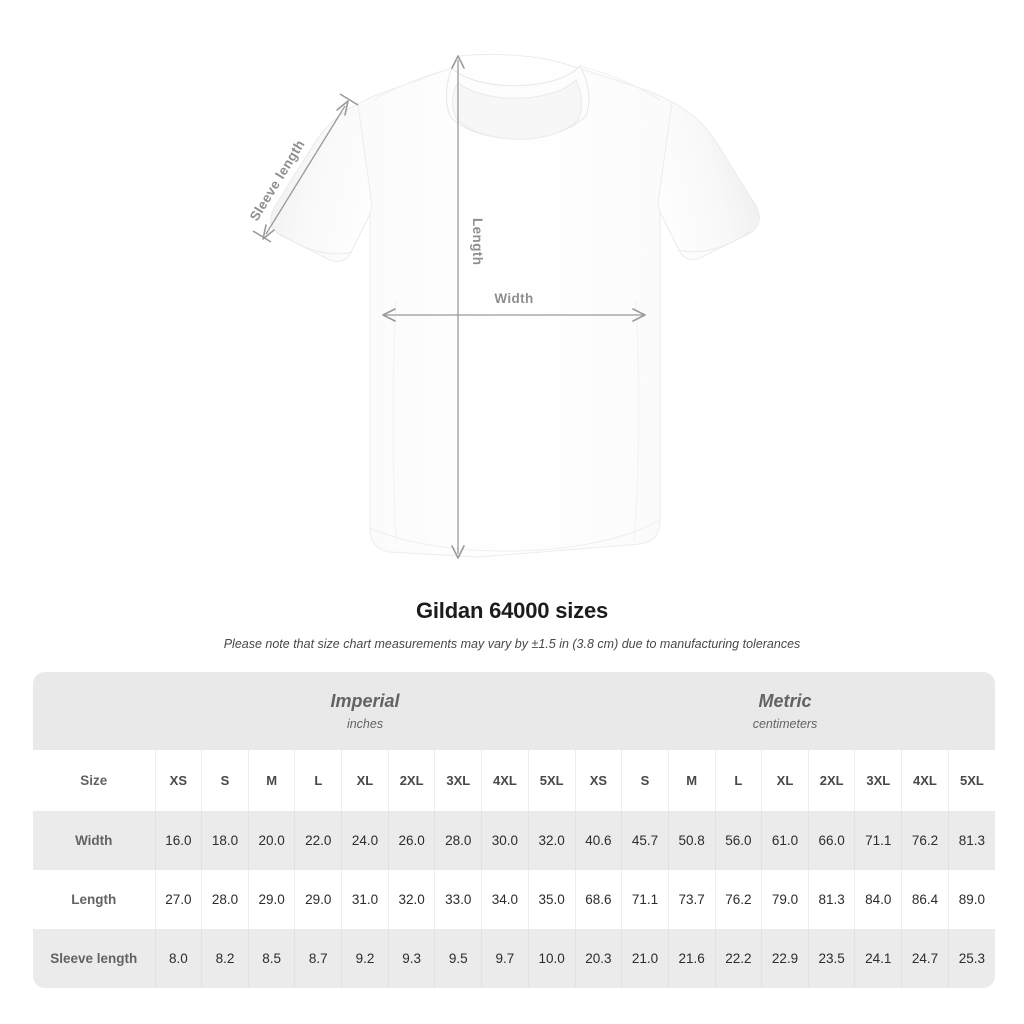 Image resolution: width=1024 pixels, height=1024 pixels. What do you see at coordinates (458, 899) in the screenshot?
I see `measurement-value: 33.0` at bounding box center [458, 899].